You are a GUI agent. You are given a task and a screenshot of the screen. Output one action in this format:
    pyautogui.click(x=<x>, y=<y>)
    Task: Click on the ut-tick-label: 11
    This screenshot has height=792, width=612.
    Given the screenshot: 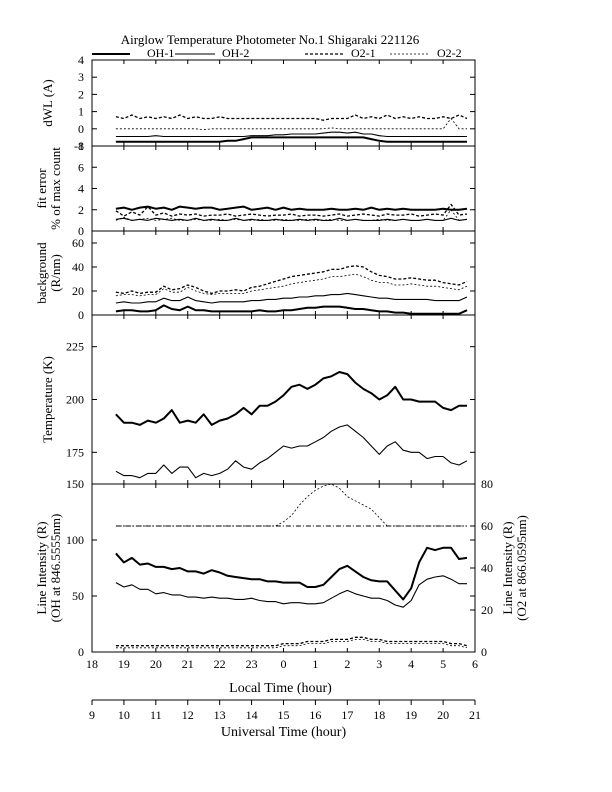 What is the action you would take?
    pyautogui.click(x=156, y=715)
    